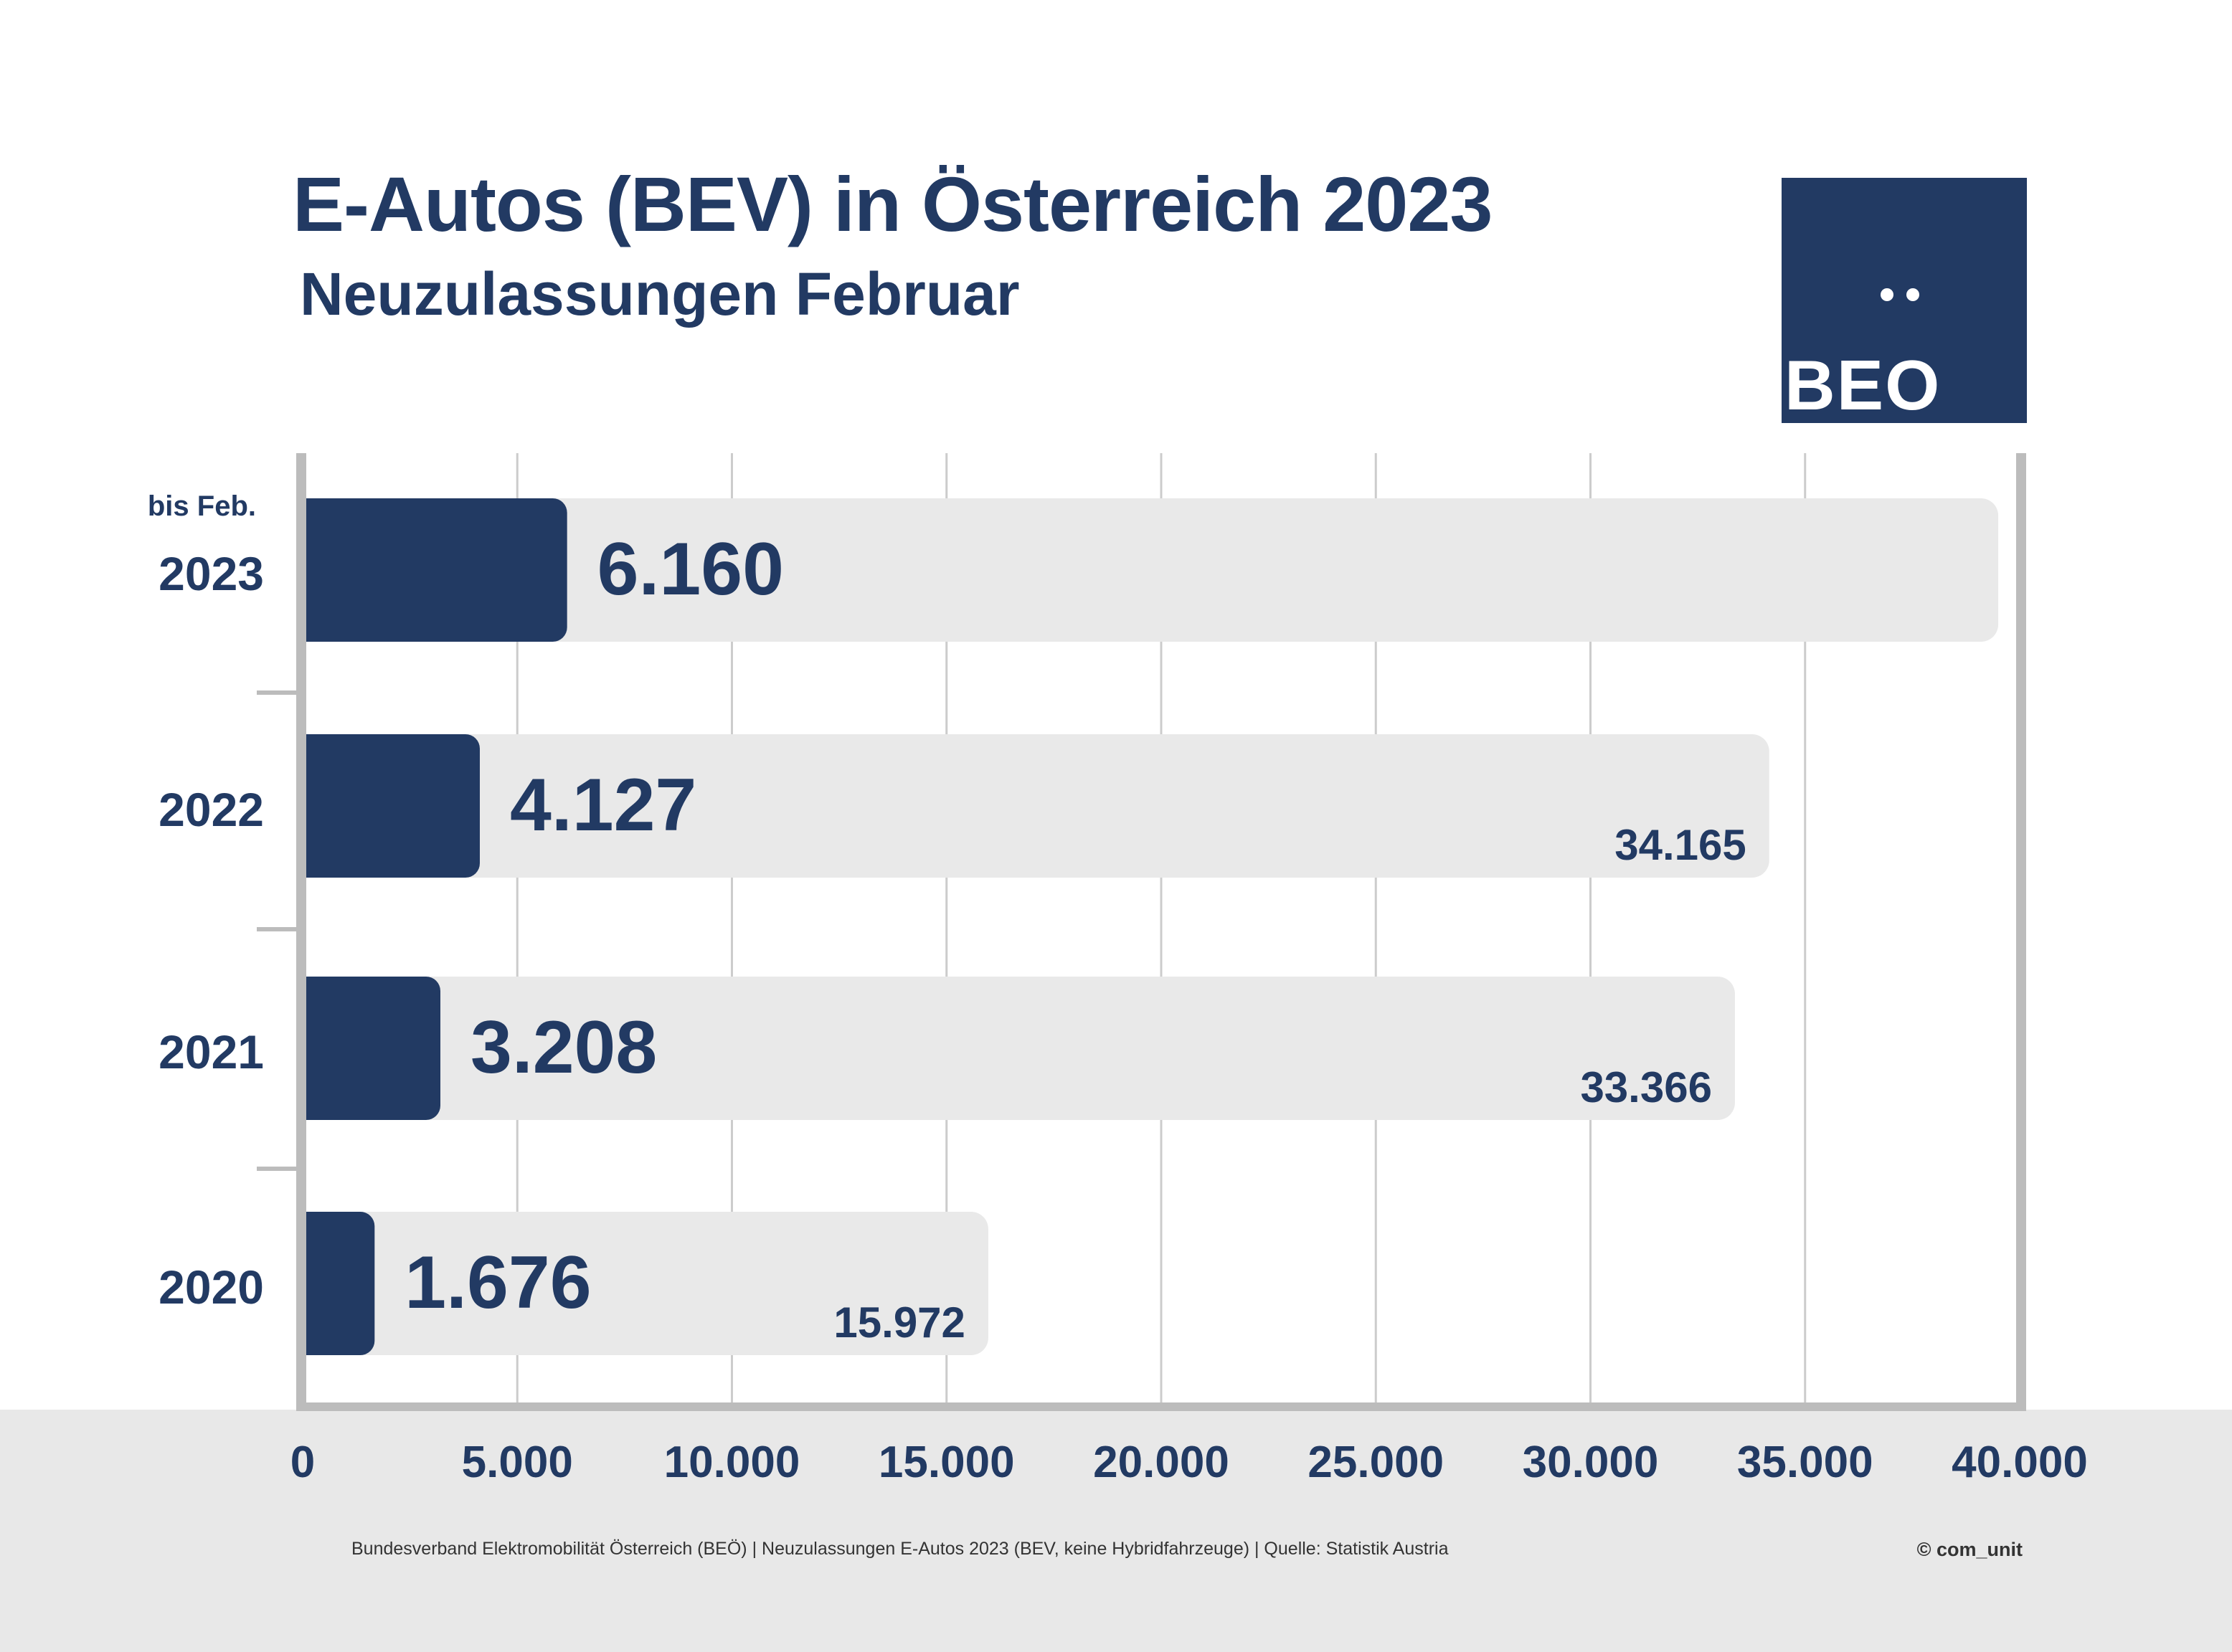 This screenshot has width=2232, height=1652. Describe the element at coordinates (211, 573) in the screenshot. I see `category-label: 2023` at that location.